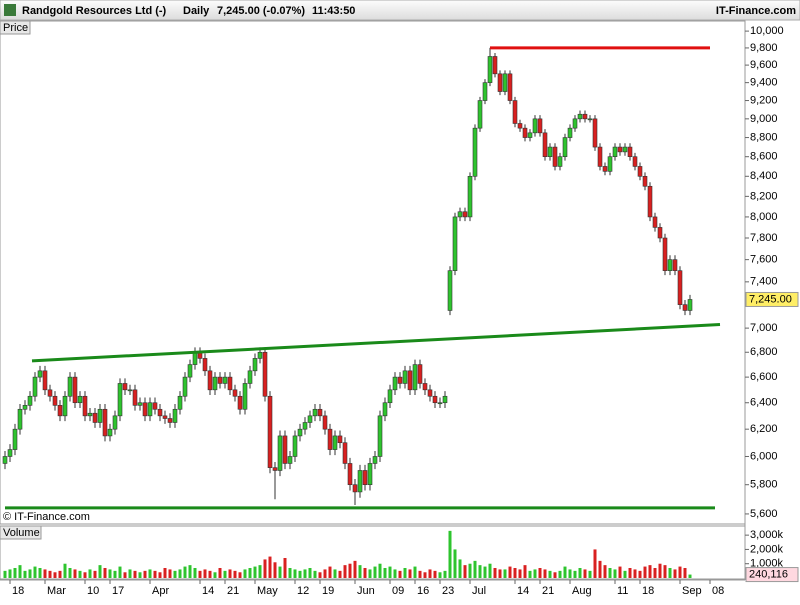 The height and width of the screenshot is (605, 800). What do you see at coordinates (764, 65) in the screenshot?
I see `y-tick-label: 9,600` at bounding box center [764, 65].